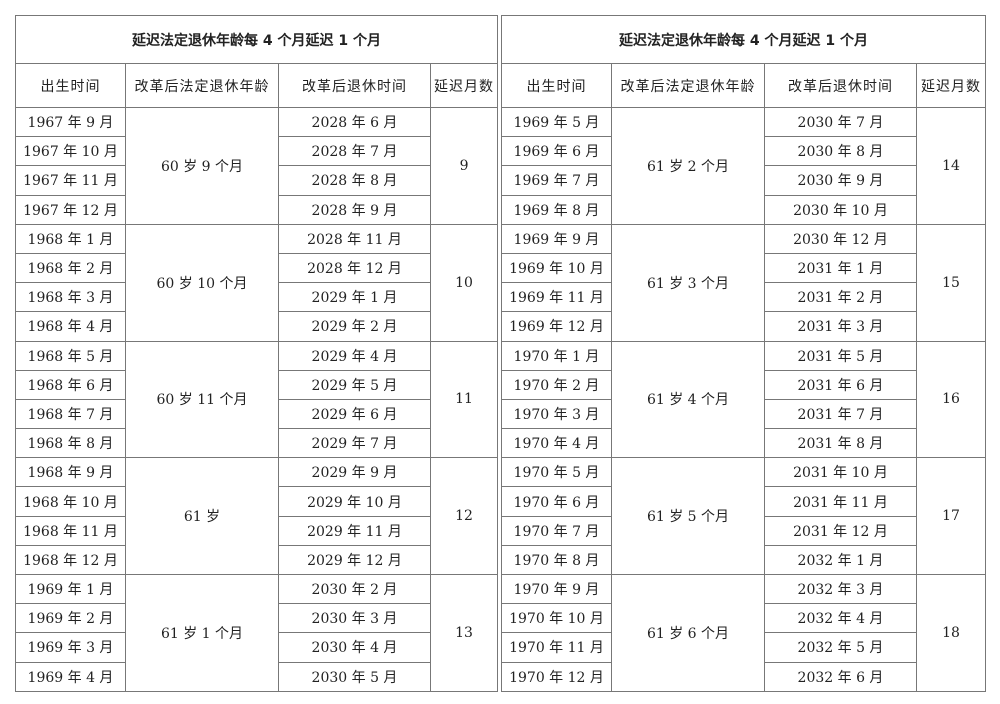  Describe the element at coordinates (354, 384) in the screenshot. I see `retirement-time-cell: 2029 年 5 月` at that location.